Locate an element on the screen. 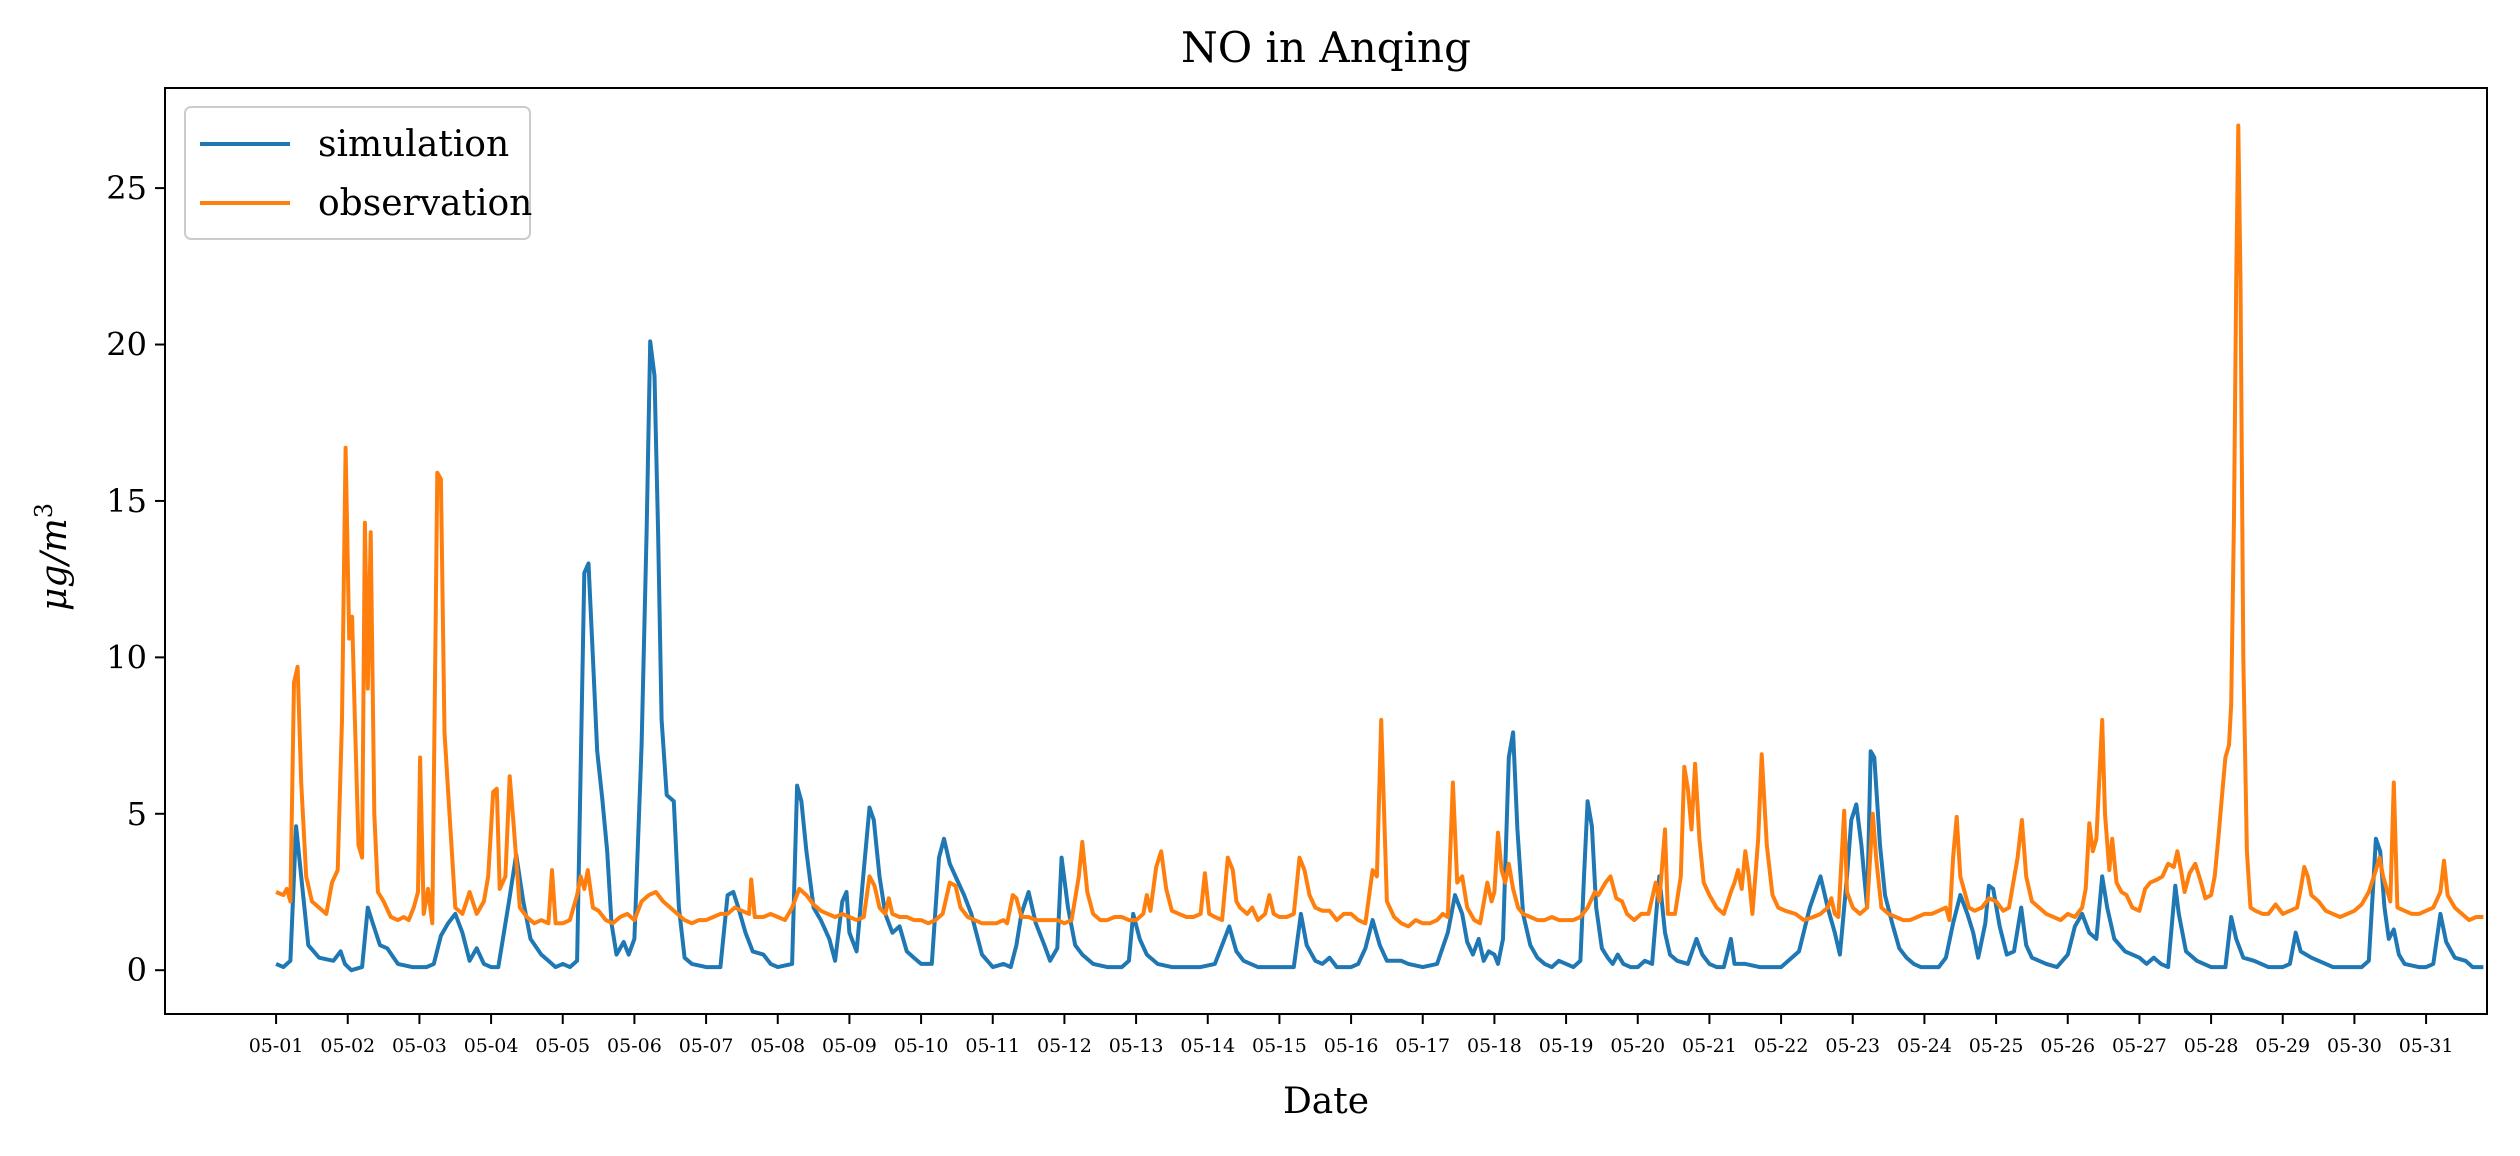  x-tick-label: 05-23 is located at coordinates (1852, 1046).